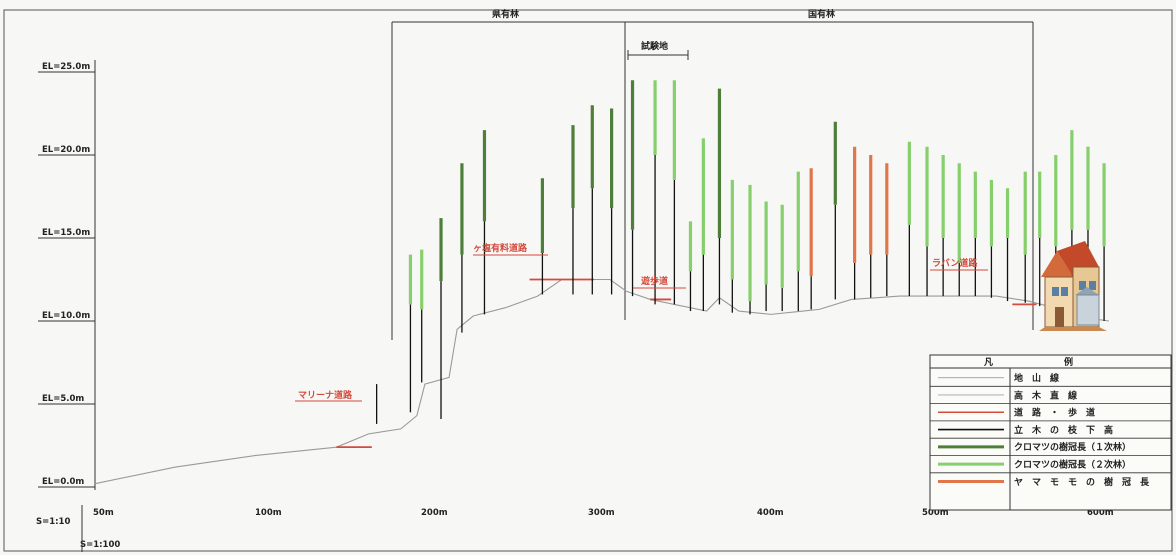  I want to click on y-tick-label: EL=10.0m, so click(66, 316).